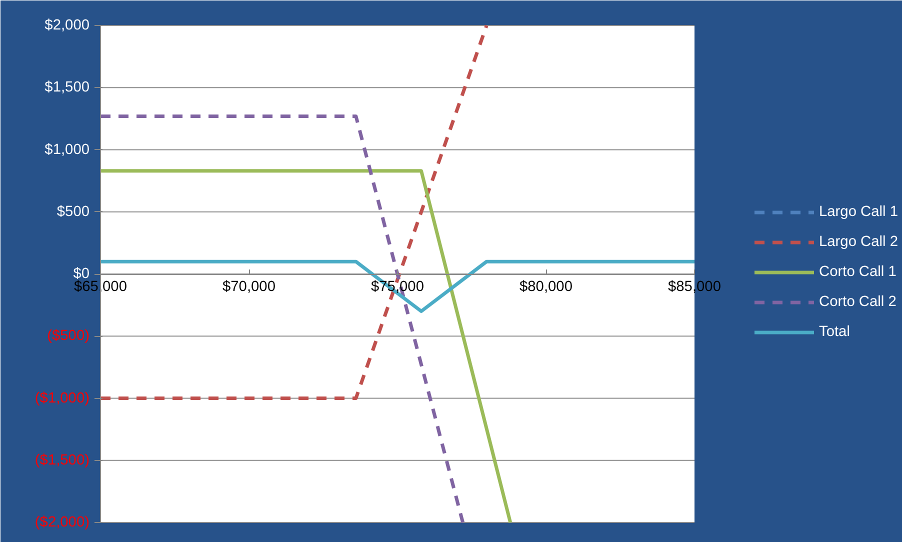 The image size is (902, 542). What do you see at coordinates (67, 150) in the screenshot?
I see `y-tick-label: $1,000` at bounding box center [67, 150].